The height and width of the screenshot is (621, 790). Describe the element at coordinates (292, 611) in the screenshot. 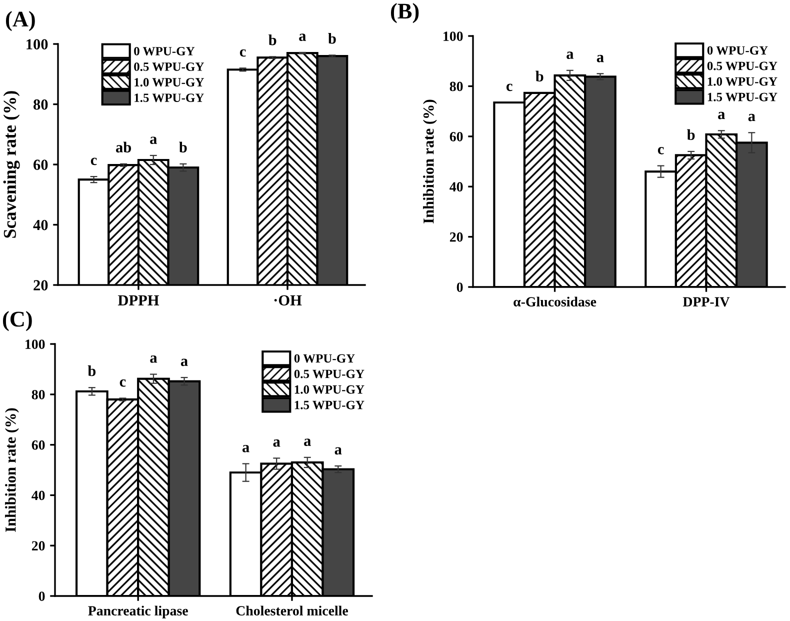

I see `x-tick-label: Cholesterol micelle` at that location.